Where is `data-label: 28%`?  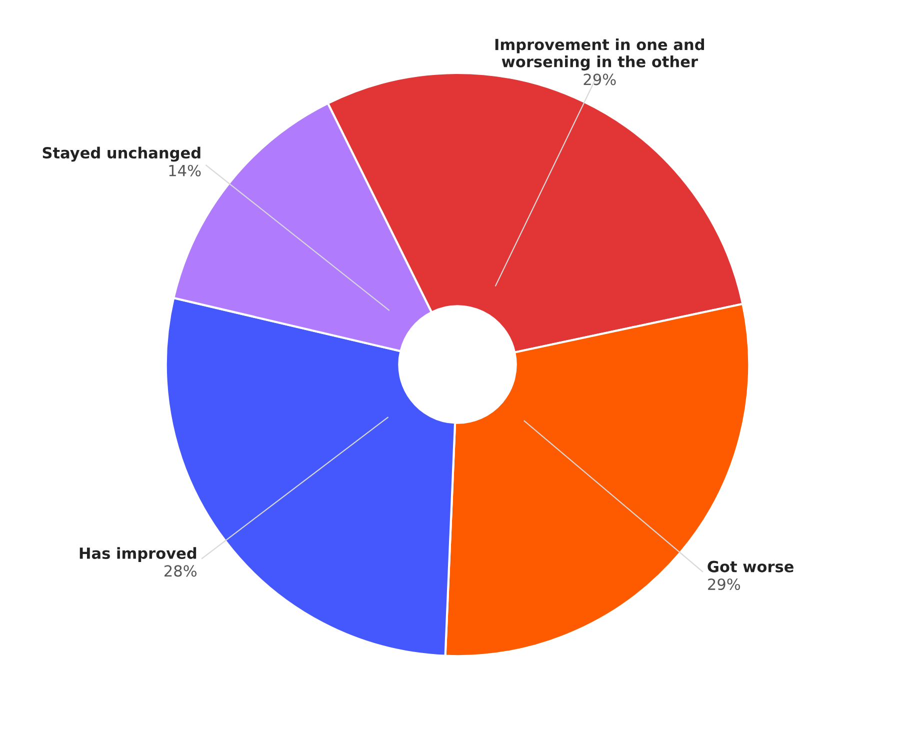 data-label: 28% is located at coordinates (180, 571).